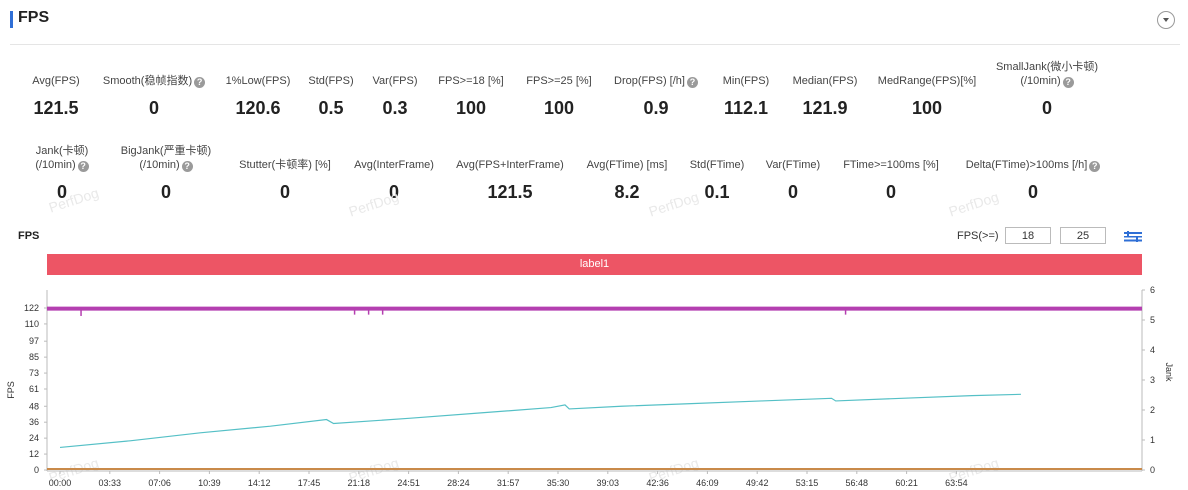  I want to click on metric-ftime-ge-100: FTime>=100ms [%] 0, so click(891, 180).